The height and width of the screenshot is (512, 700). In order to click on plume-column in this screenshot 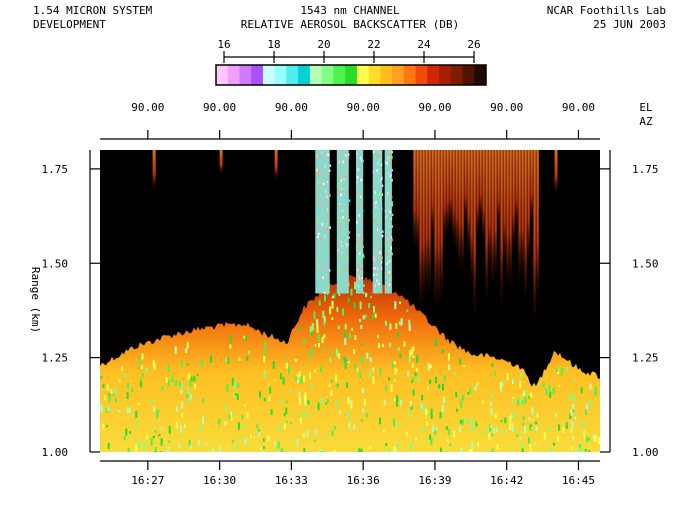, I will do `click(377, 222)`.